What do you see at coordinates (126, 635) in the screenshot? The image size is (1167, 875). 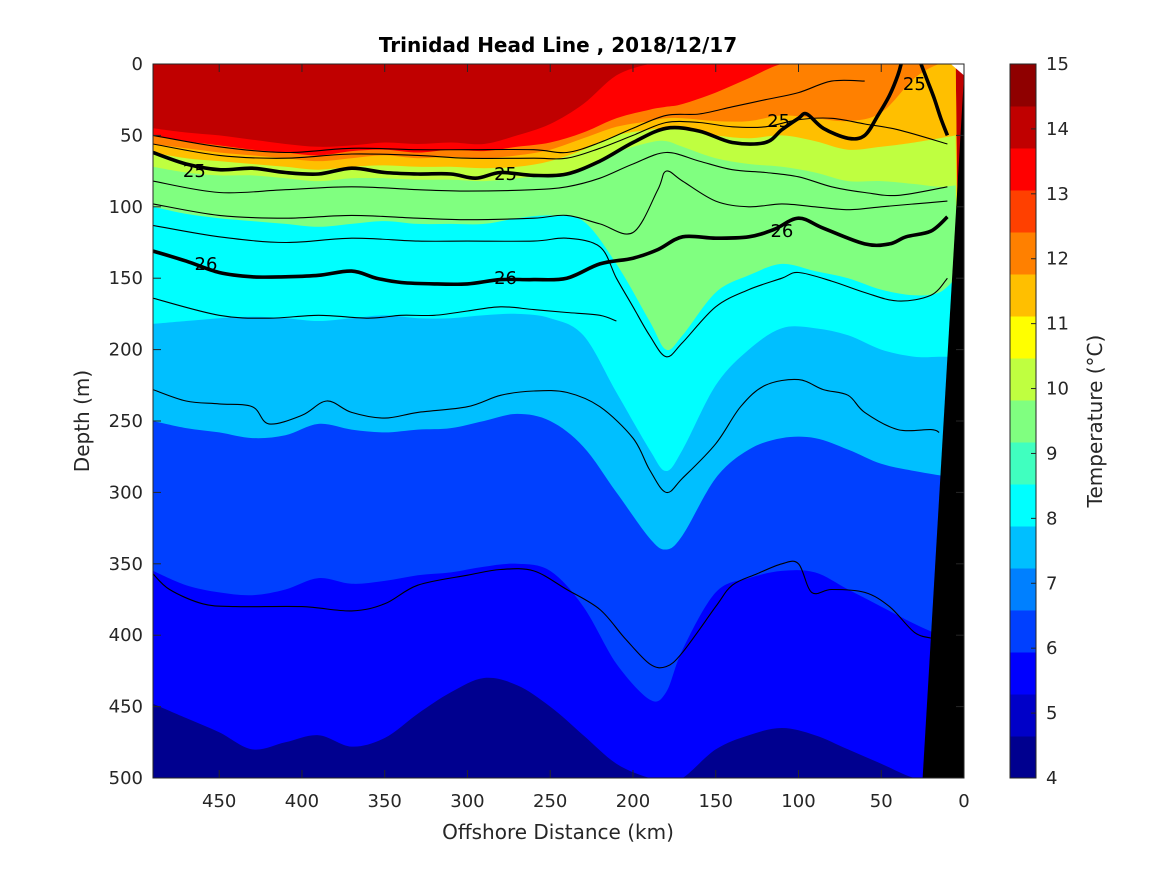 I see `y-tick-label: 400` at bounding box center [126, 635].